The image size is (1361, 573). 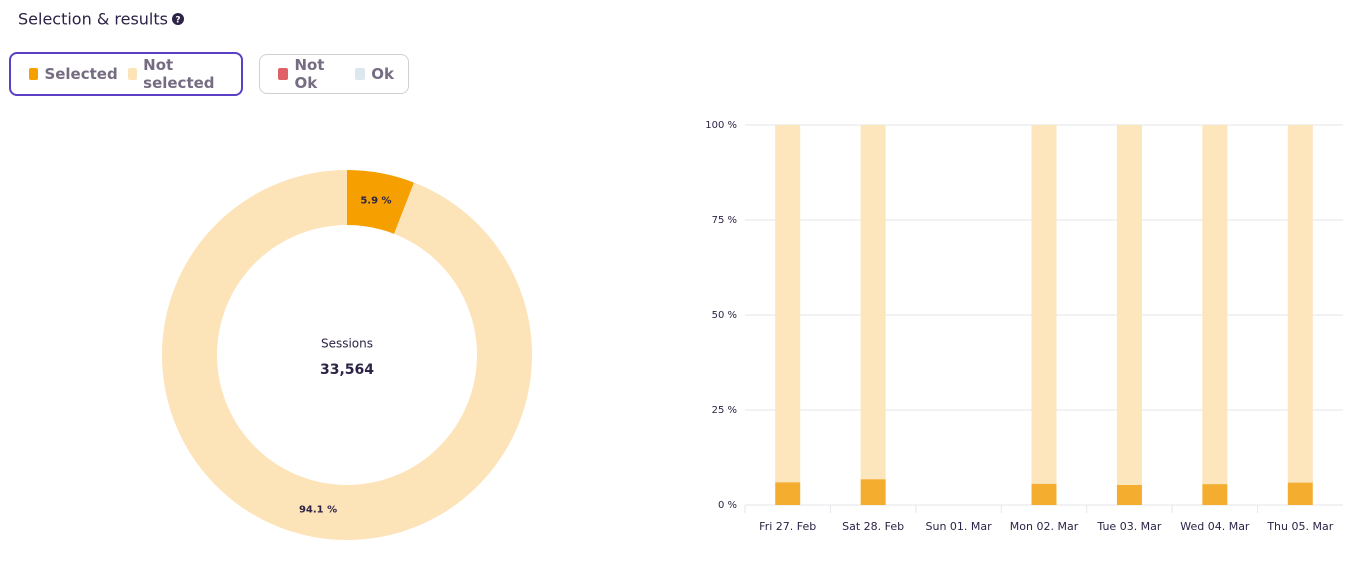 What do you see at coordinates (93, 19) in the screenshot?
I see `section-title: Selection & results` at bounding box center [93, 19].